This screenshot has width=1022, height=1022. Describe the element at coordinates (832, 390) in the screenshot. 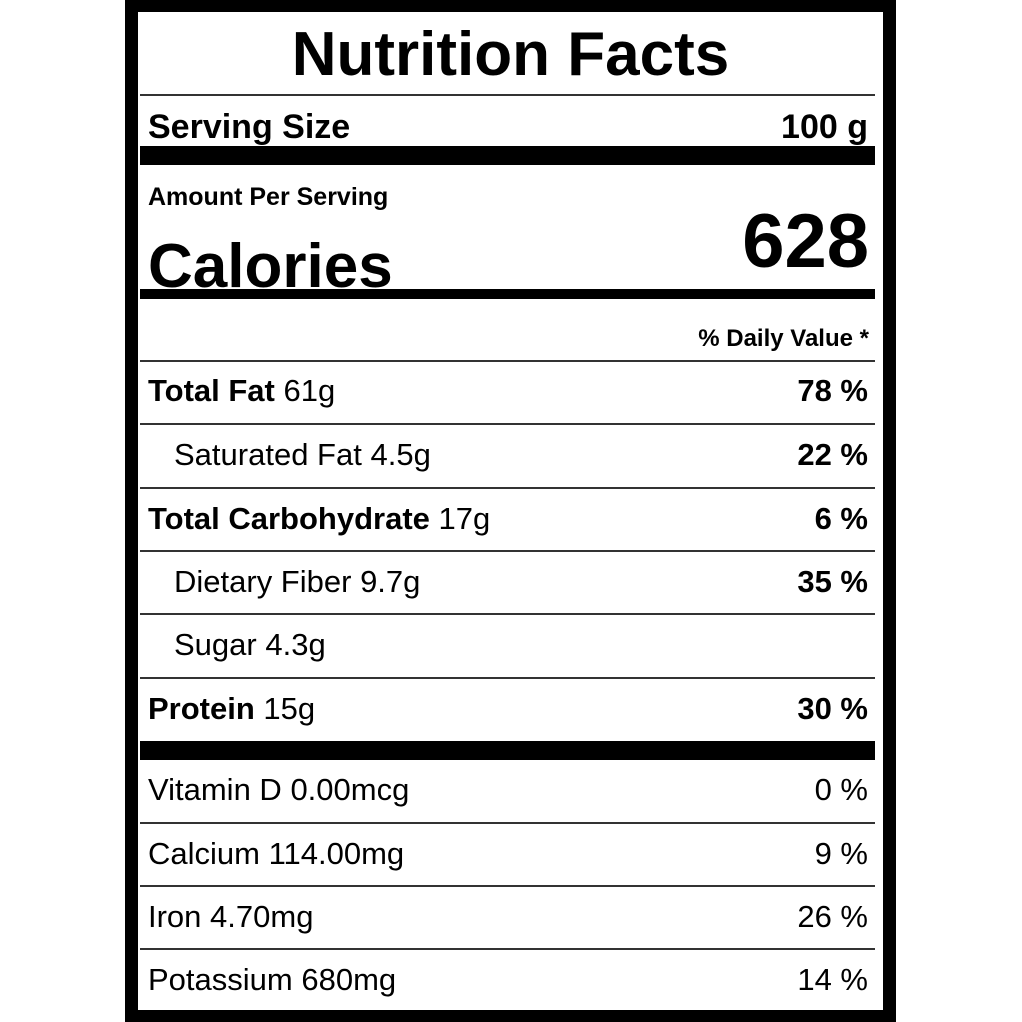

I see `nutrient-dv: 78 %` at that location.